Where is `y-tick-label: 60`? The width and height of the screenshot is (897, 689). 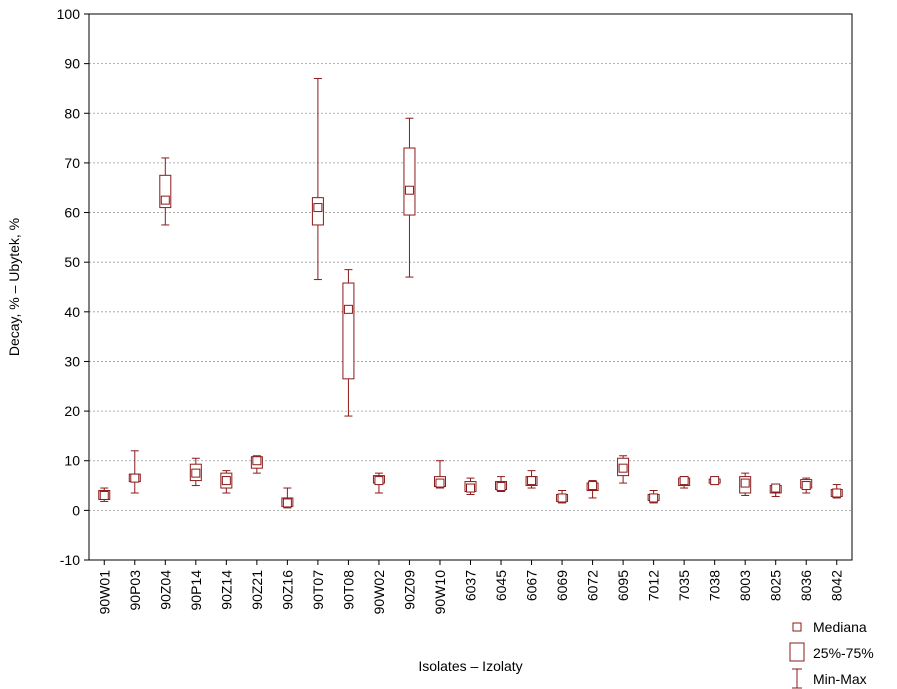
y-tick-label: 60 is located at coordinates (72, 213).